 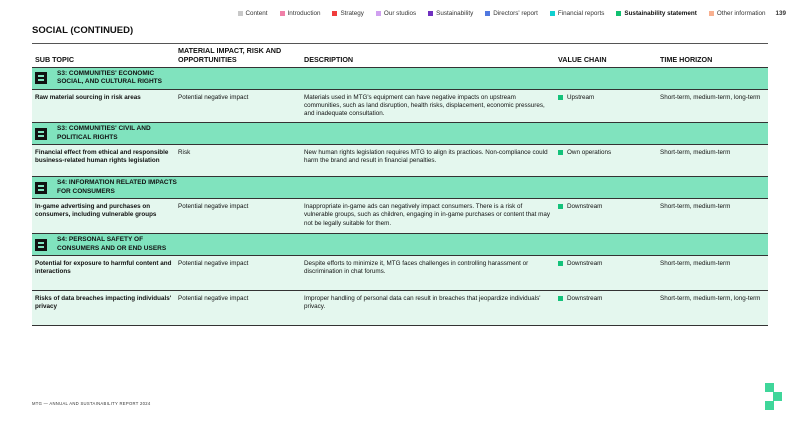 What do you see at coordinates (41, 78) in the screenshot?
I see `landscape-icon` at bounding box center [41, 78].